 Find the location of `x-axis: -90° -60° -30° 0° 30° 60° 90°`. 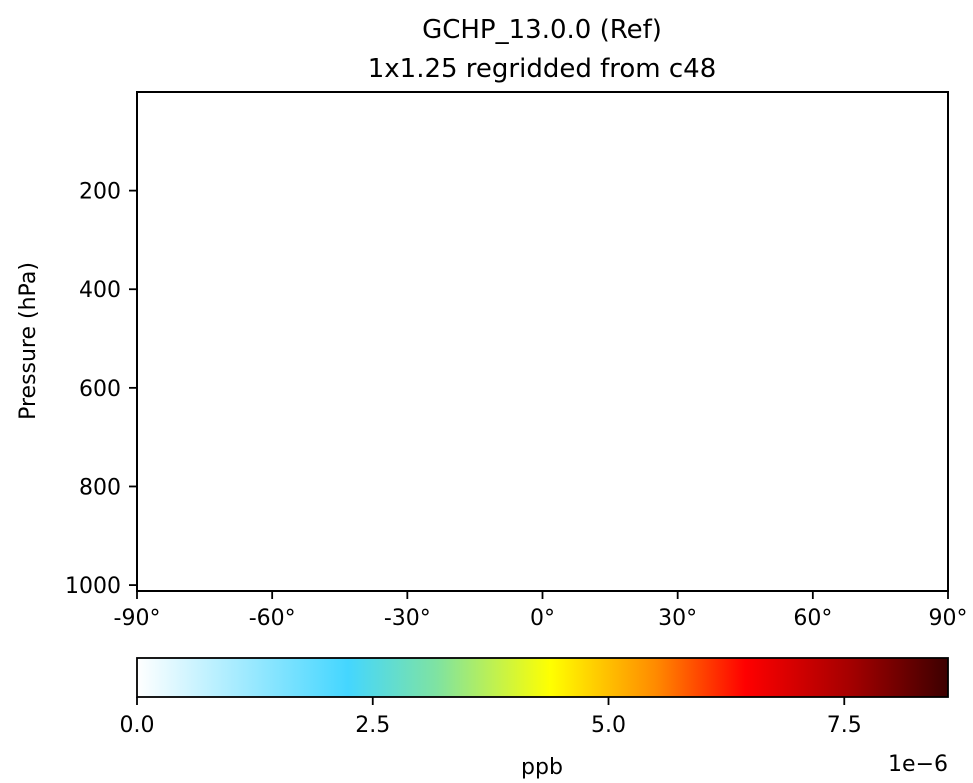

x-axis: -90° -60° -30° 0° 30° 60° 90° is located at coordinates (541, 611).